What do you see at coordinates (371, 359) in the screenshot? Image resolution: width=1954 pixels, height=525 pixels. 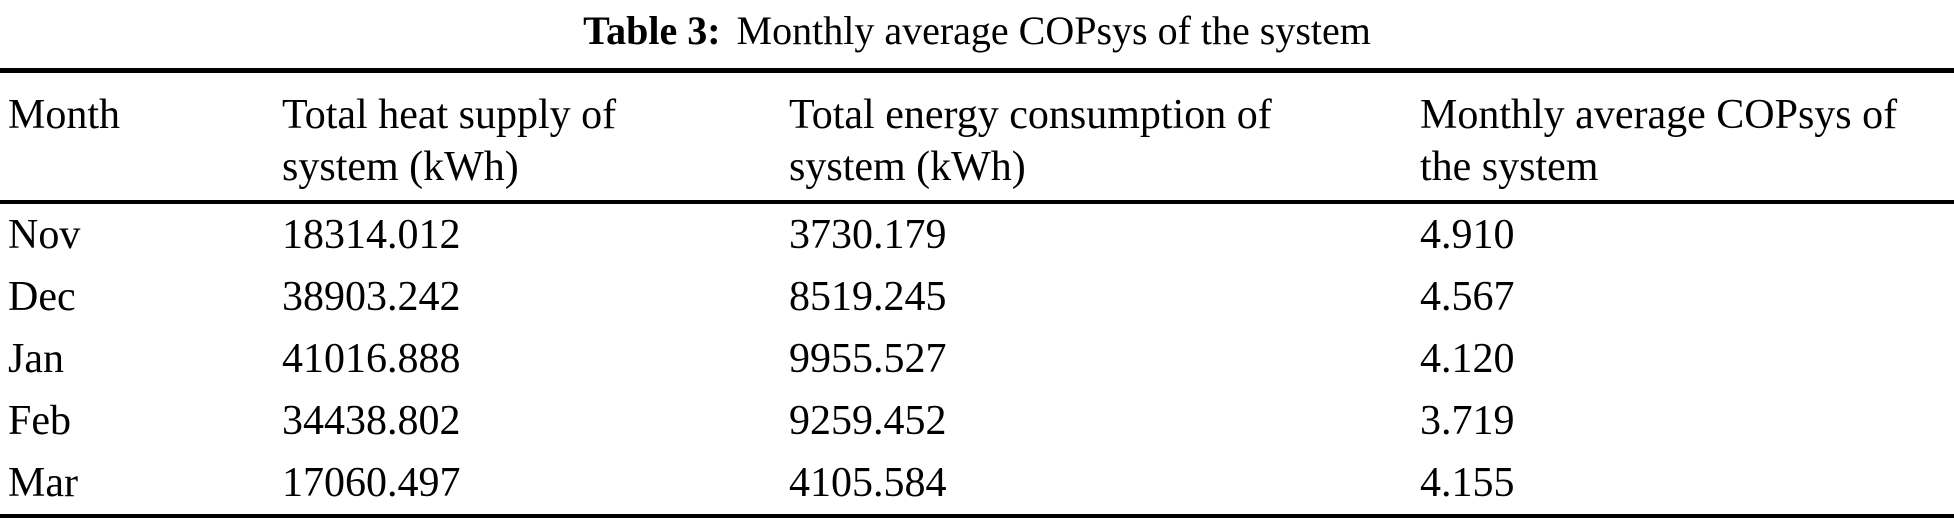 I see `cell-heat-supply: 41016.888` at bounding box center [371, 359].